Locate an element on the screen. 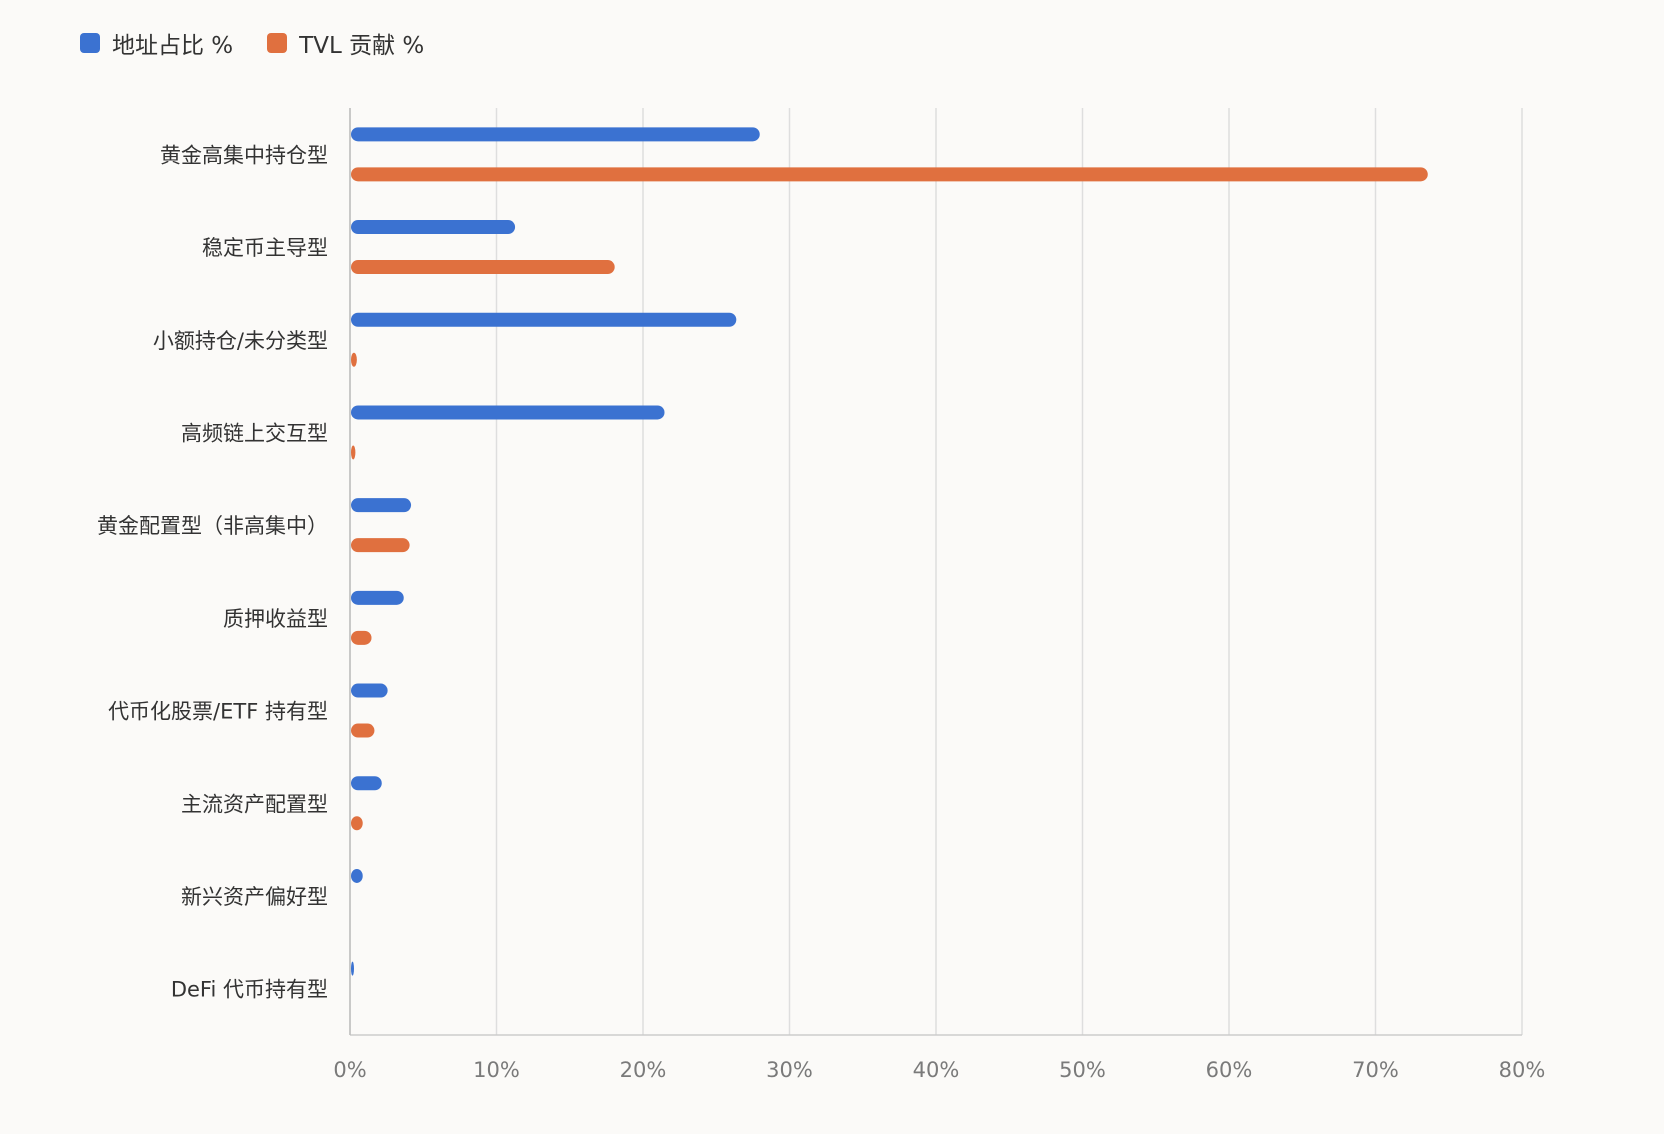 The height and width of the screenshot is (1134, 1664). x-tick-label: 0% is located at coordinates (349, 1070).